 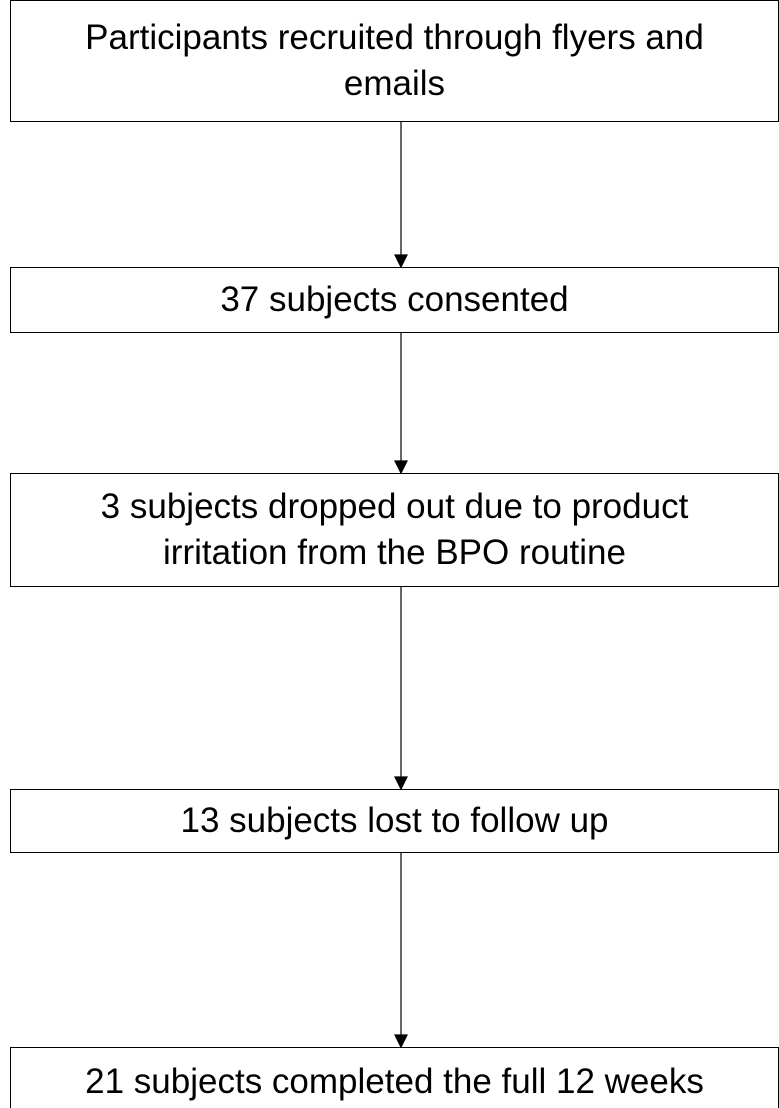 What do you see at coordinates (394, 1077) in the screenshot?
I see `flow-box: 21 subjects completed the full 12 weeks` at bounding box center [394, 1077].